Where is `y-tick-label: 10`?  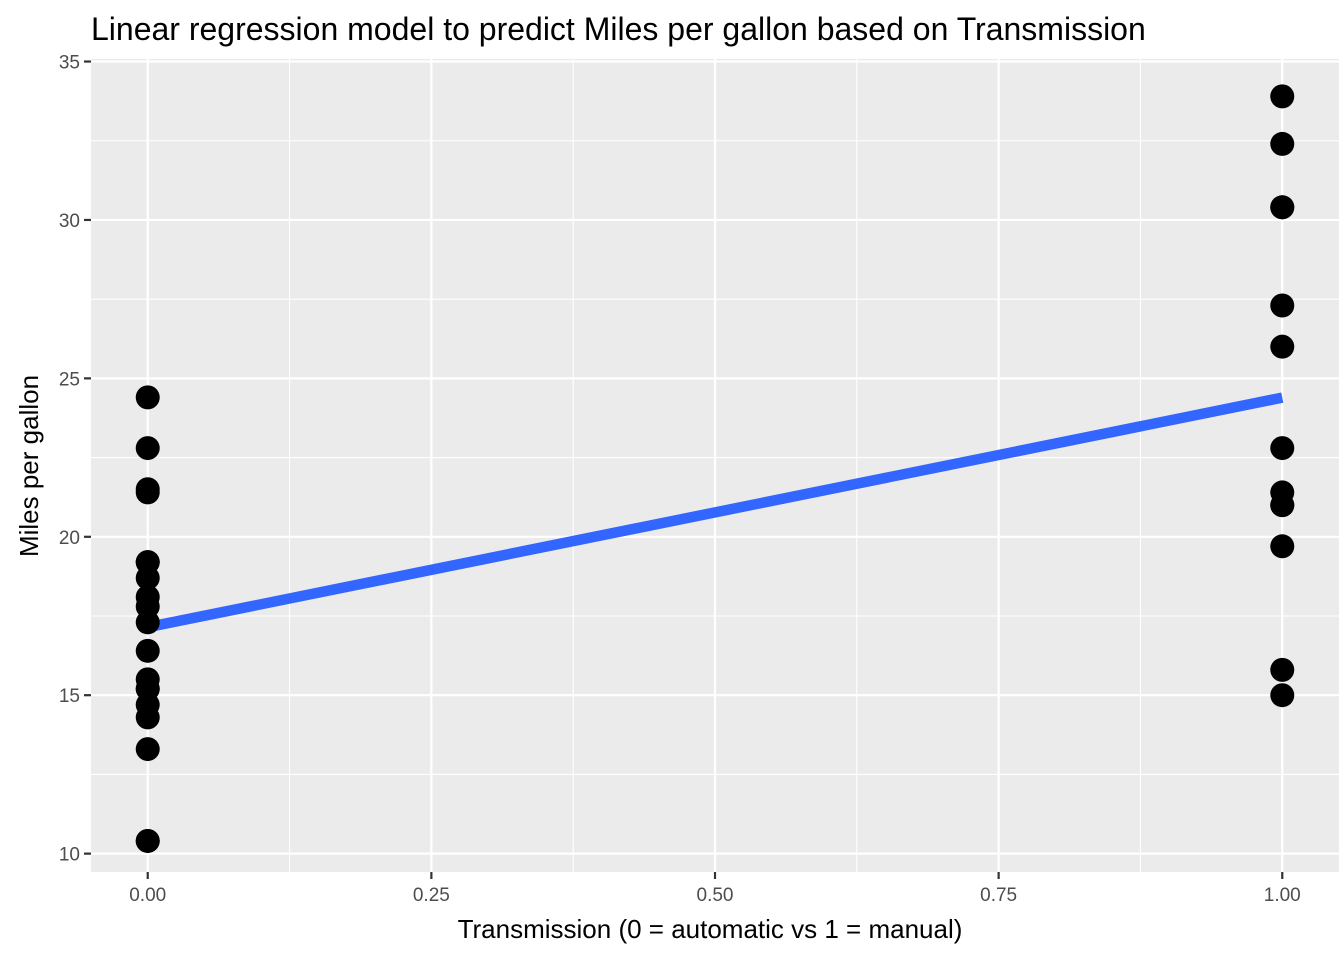
y-tick-label: 10 is located at coordinates (69, 855).